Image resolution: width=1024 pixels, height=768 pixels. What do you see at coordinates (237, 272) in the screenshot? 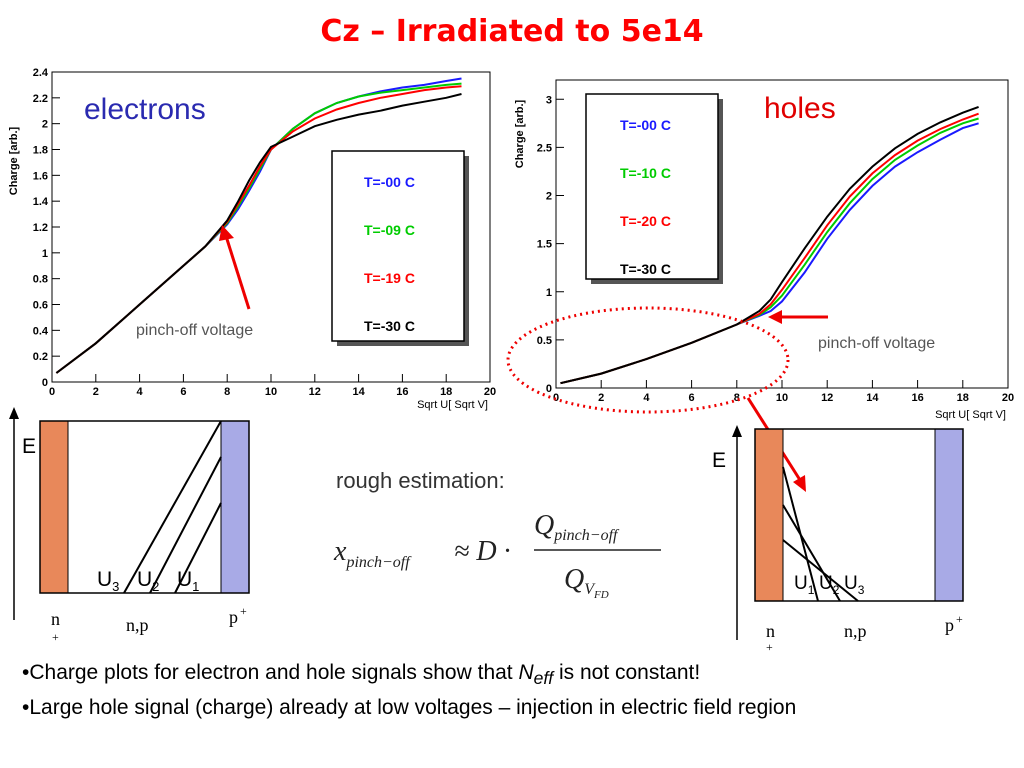
I see `pinch-off-arrow` at bounding box center [237, 272].